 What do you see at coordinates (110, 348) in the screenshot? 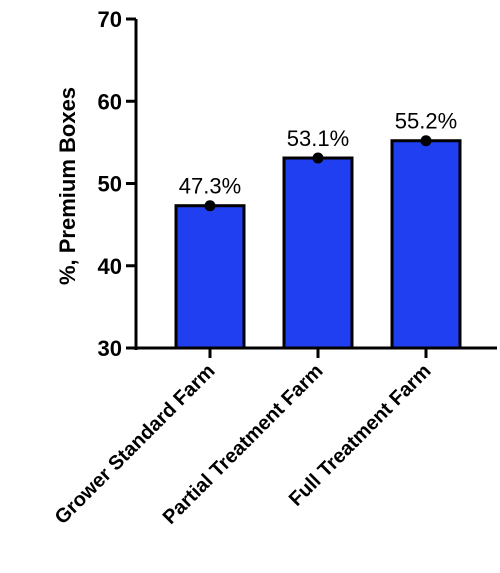
I see `y-tick-label: 30` at bounding box center [110, 348].